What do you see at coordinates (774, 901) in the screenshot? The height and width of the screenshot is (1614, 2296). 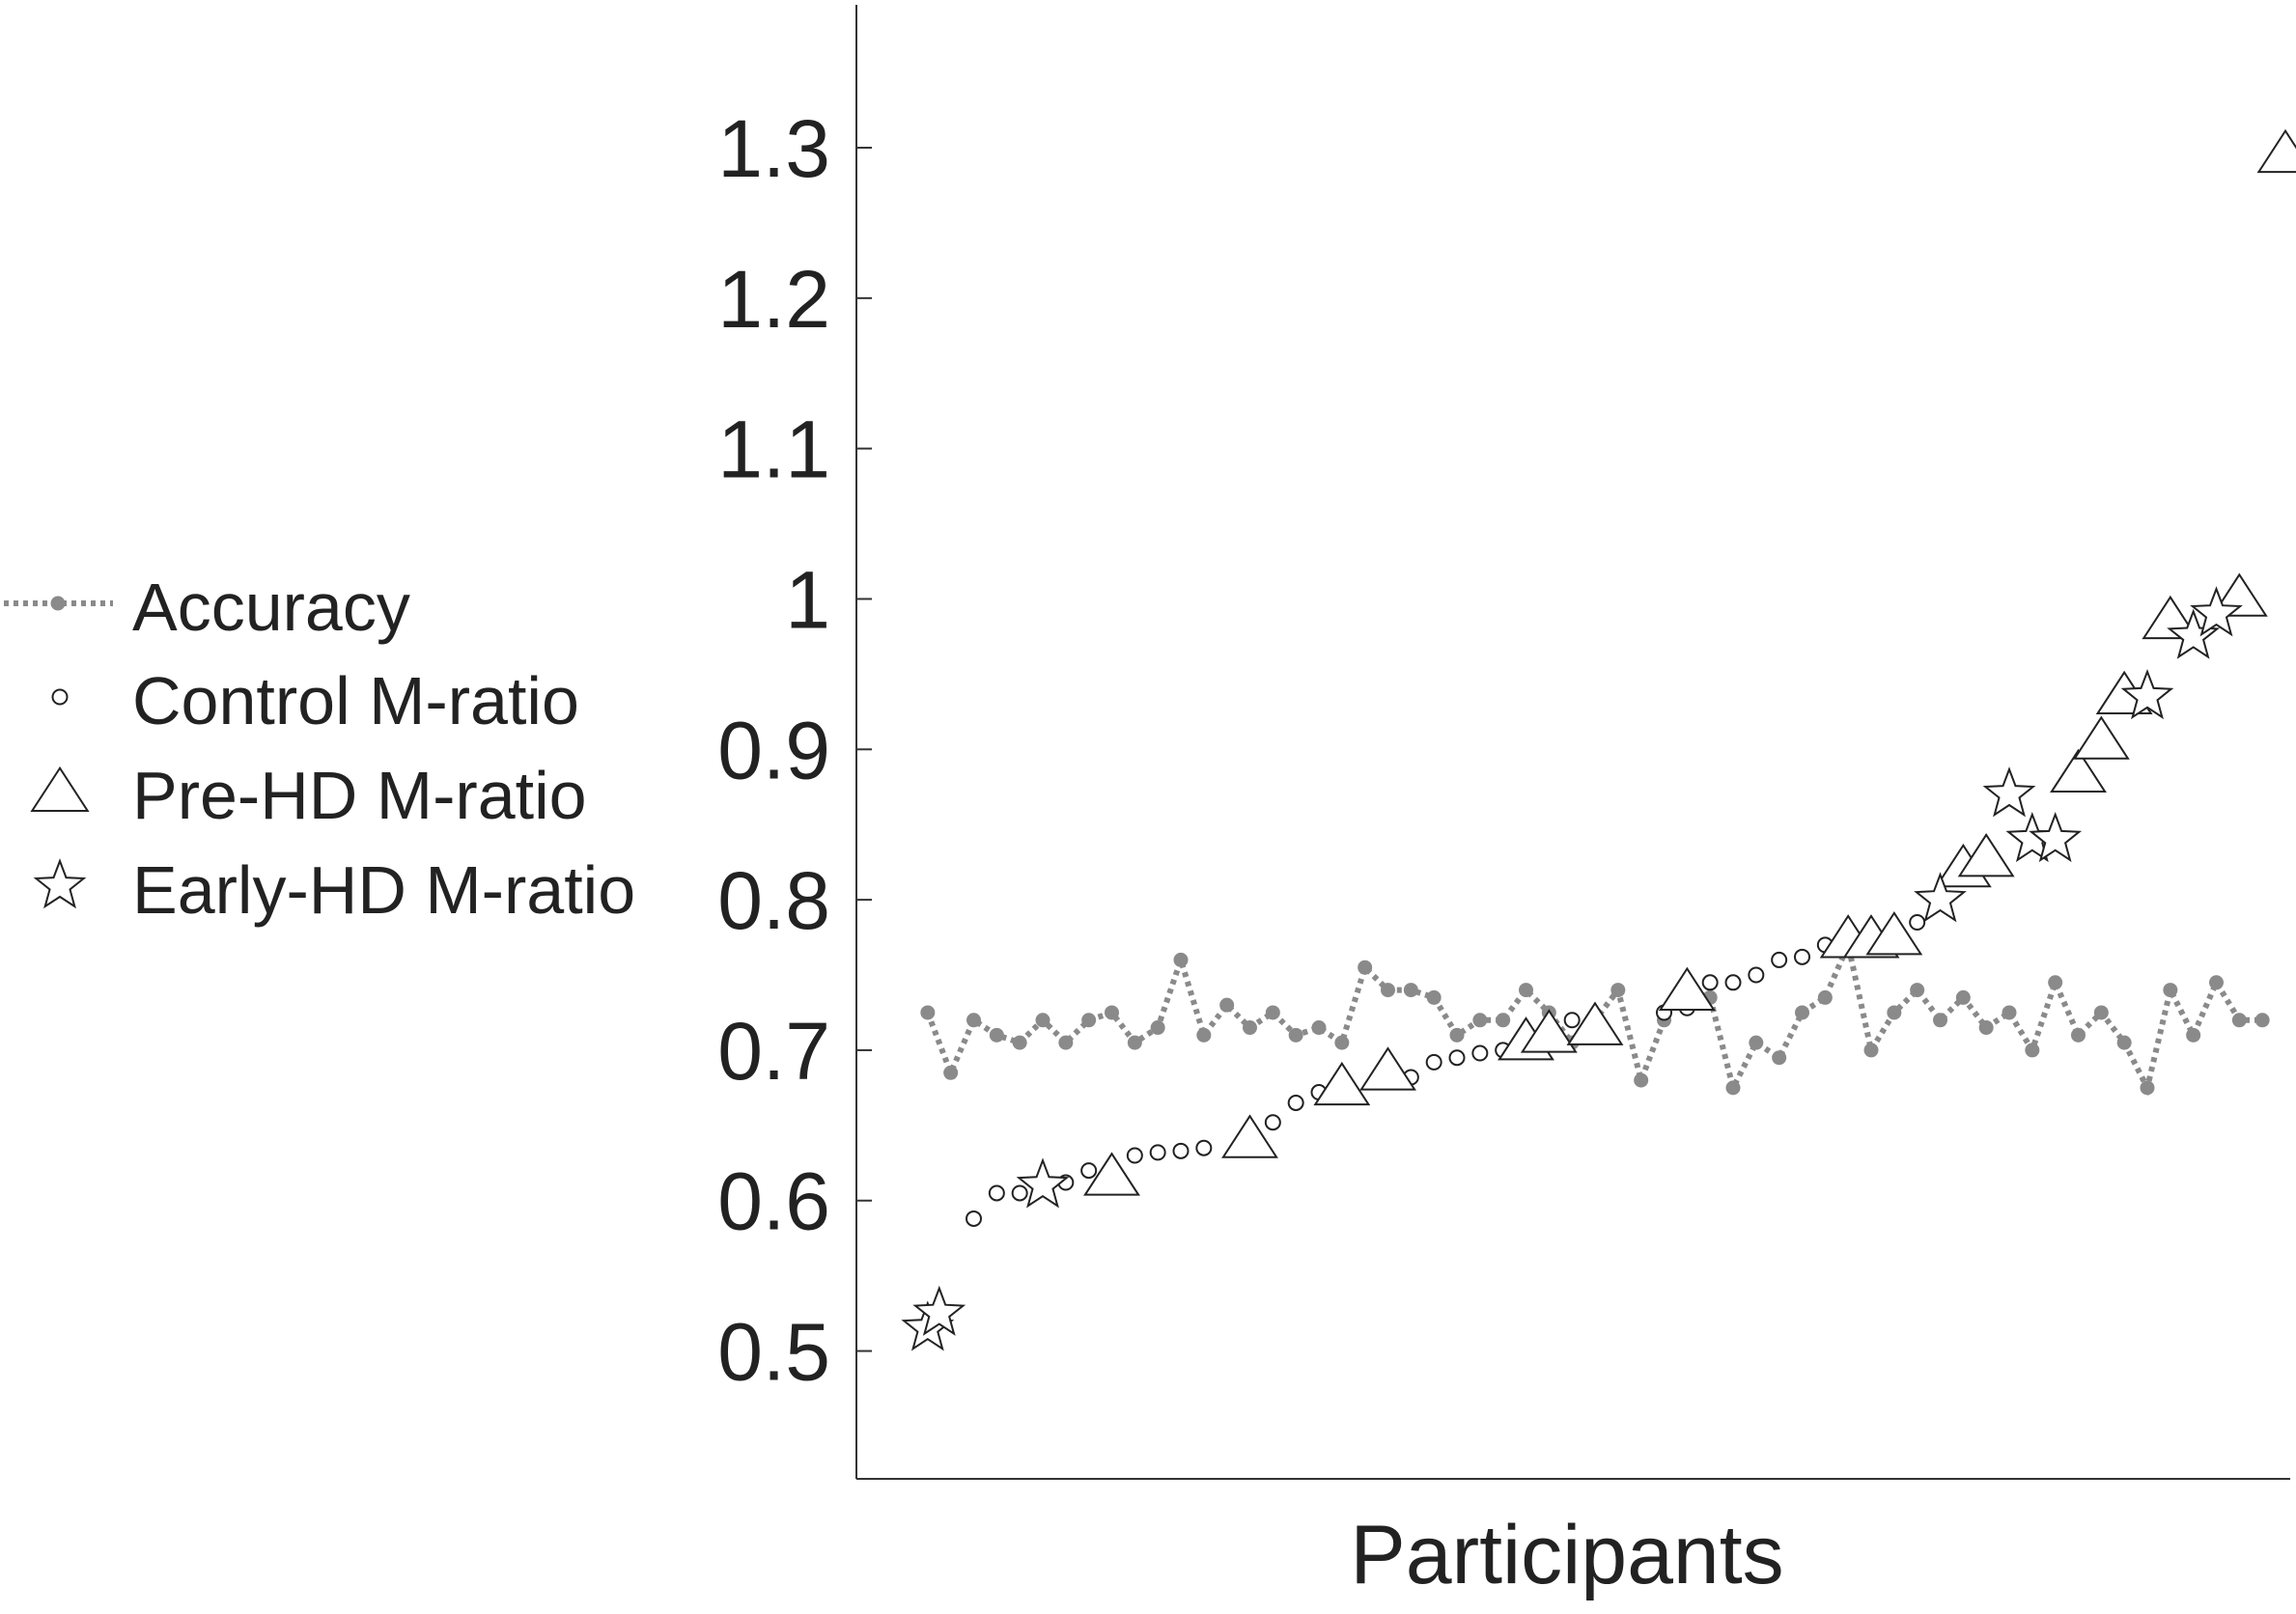 I see `y-tick-label: 0.8` at bounding box center [774, 901].